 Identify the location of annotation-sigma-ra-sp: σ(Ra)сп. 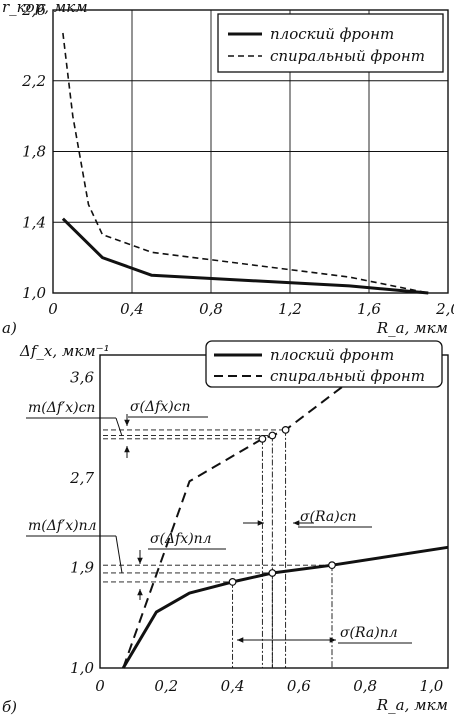
(307, 518).